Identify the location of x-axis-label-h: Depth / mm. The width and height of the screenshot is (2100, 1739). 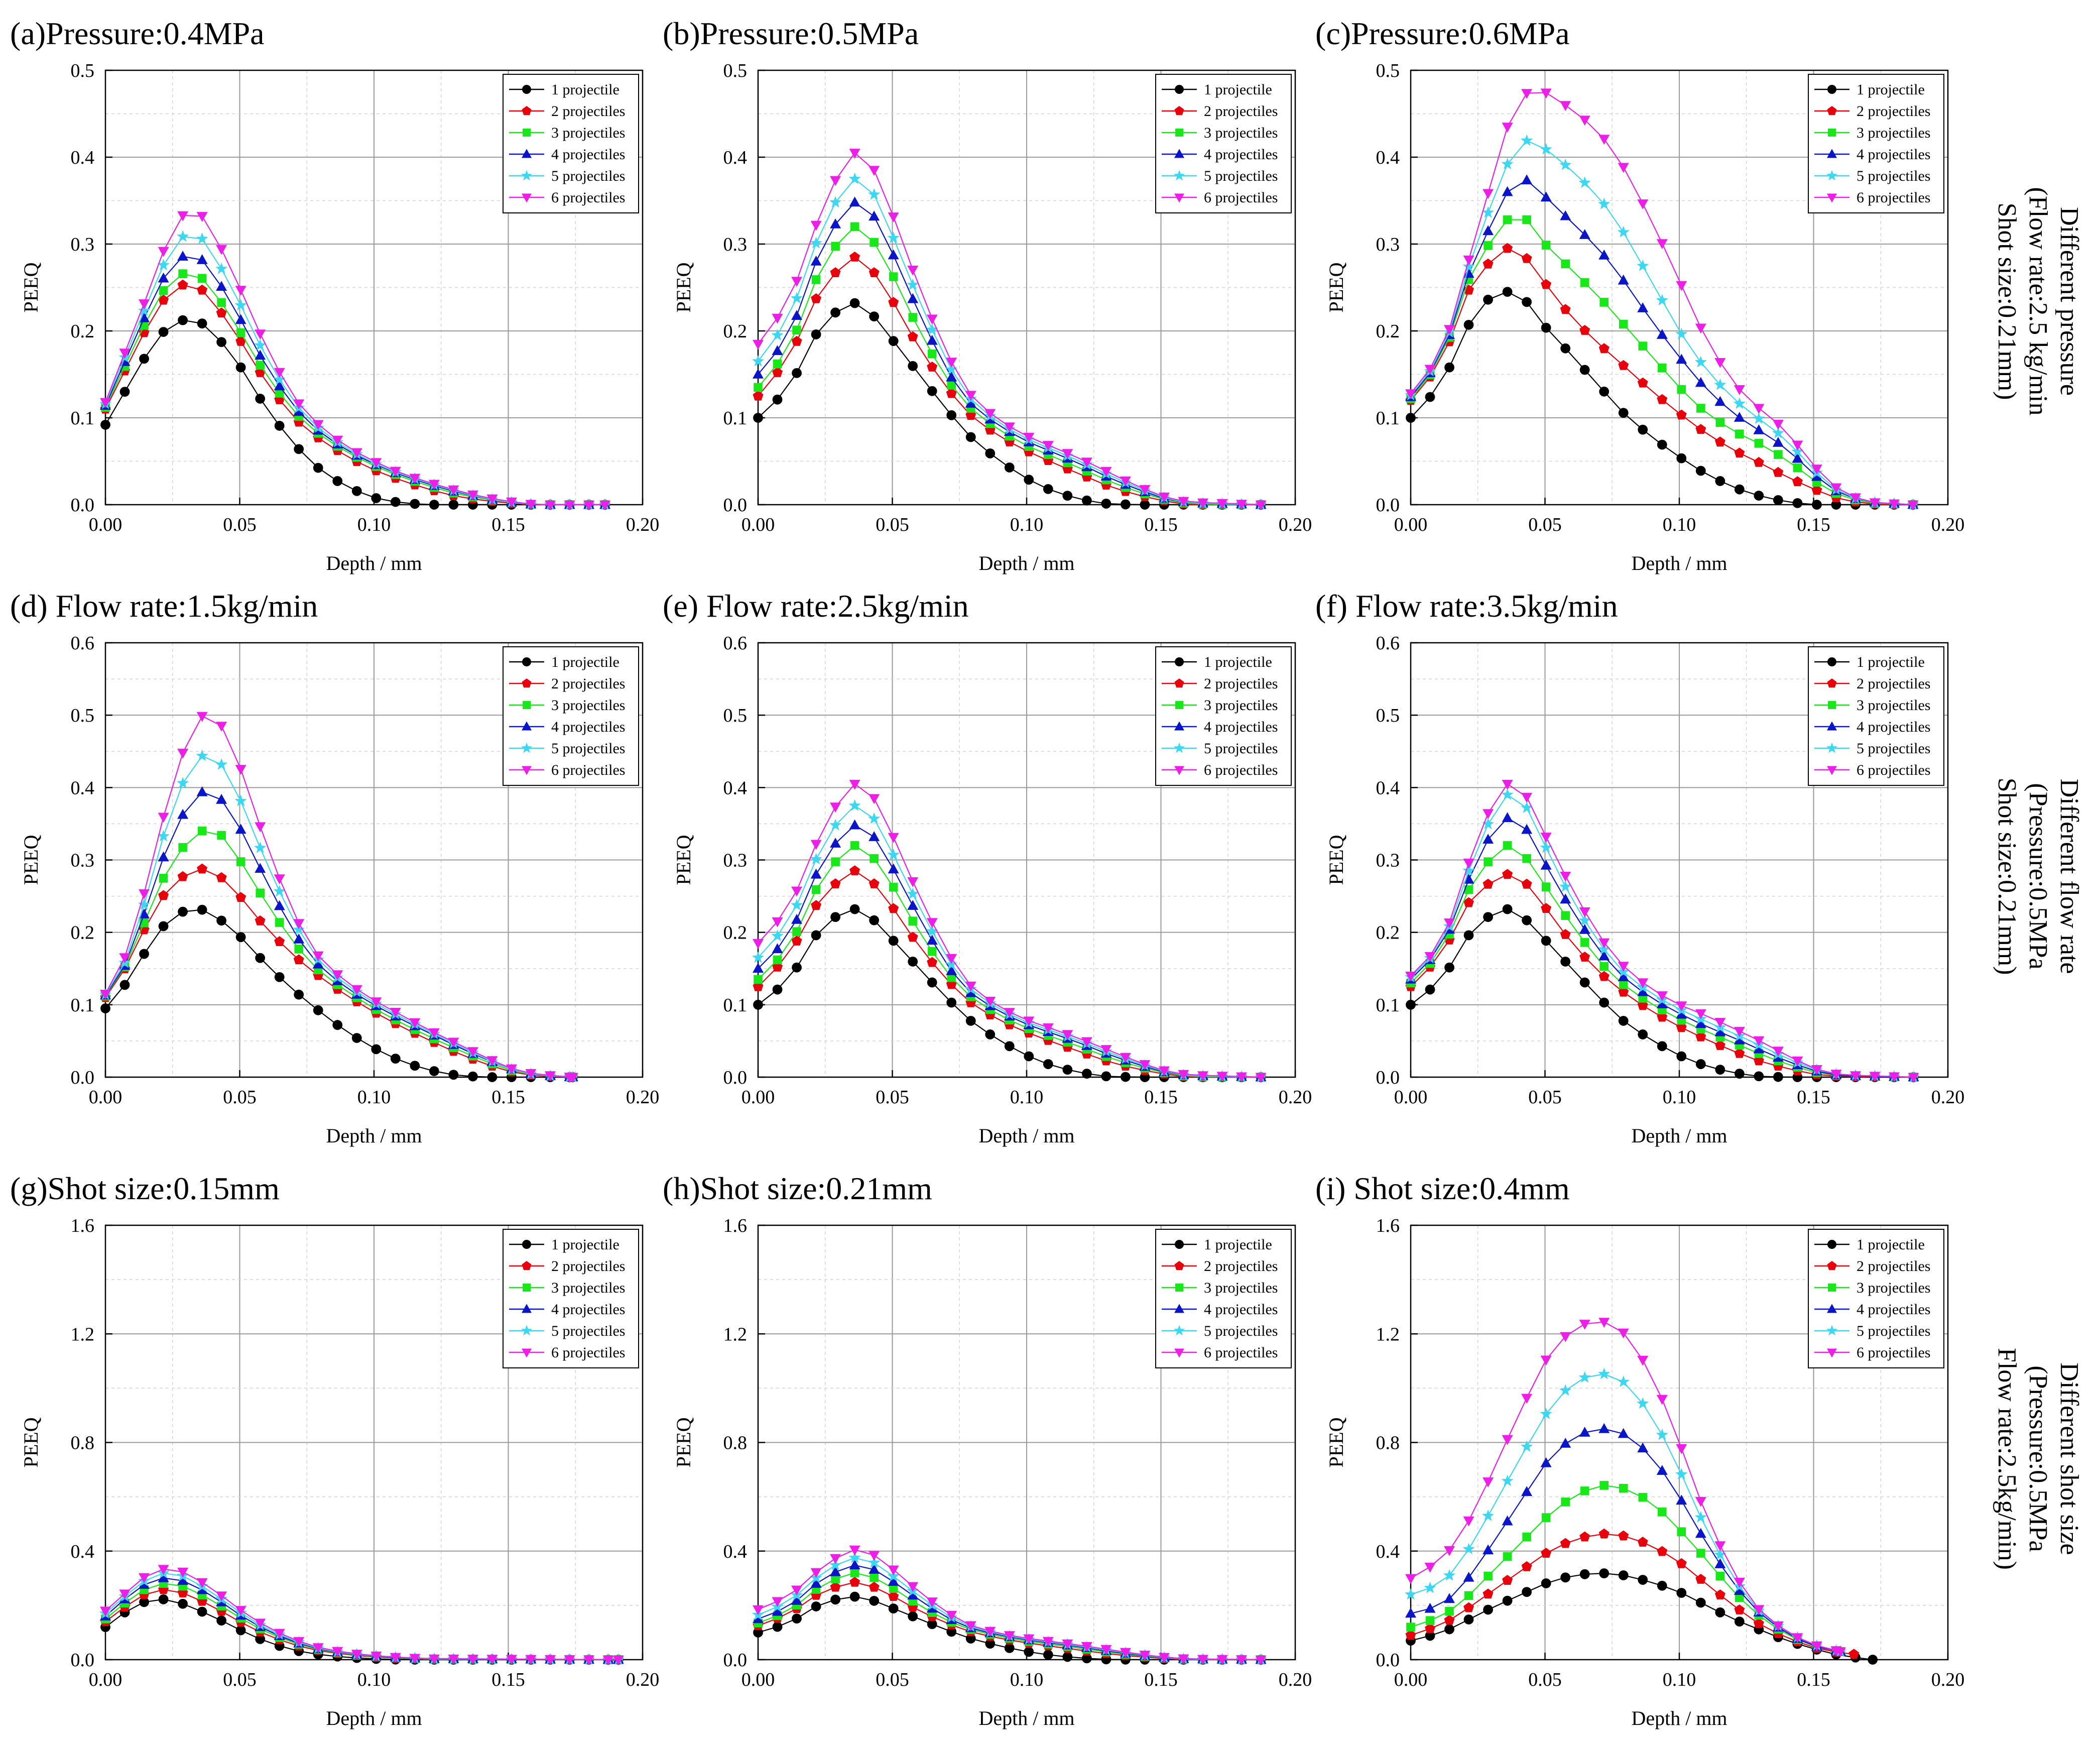
(1026, 1718).